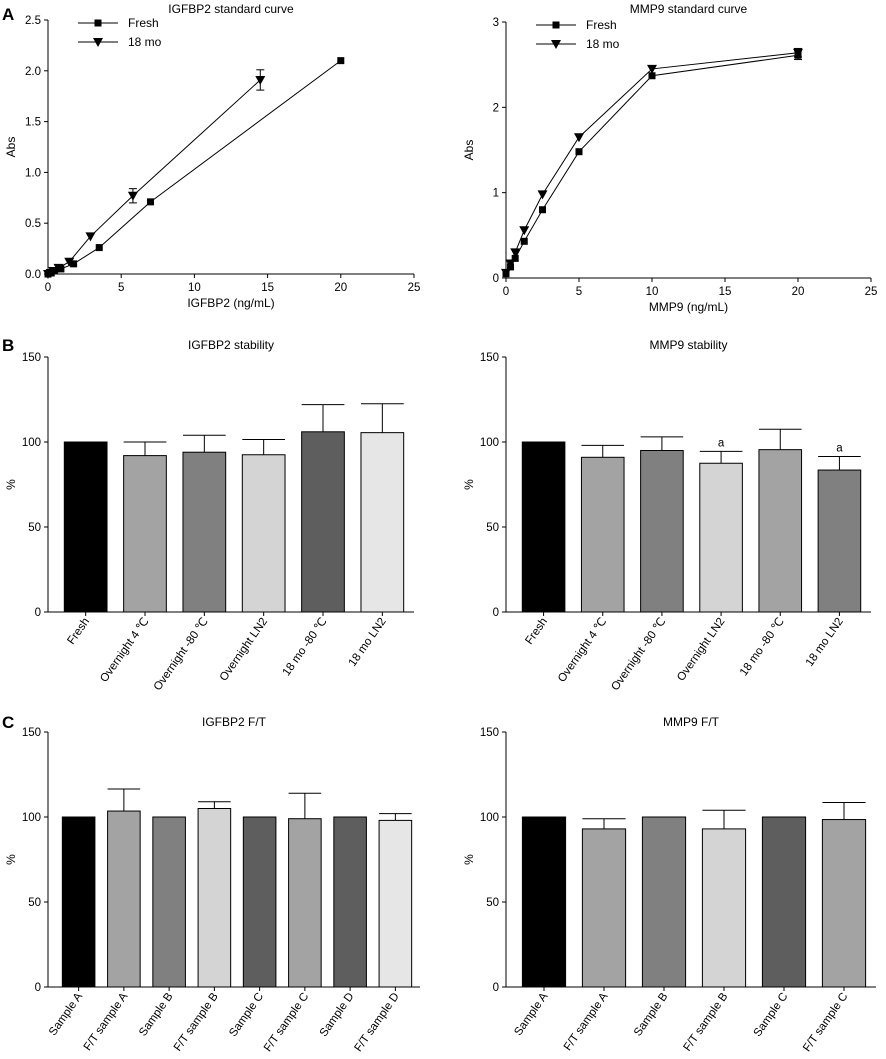  Describe the element at coordinates (31, 443) in the screenshot. I see `y-tick-label: 100` at that location.